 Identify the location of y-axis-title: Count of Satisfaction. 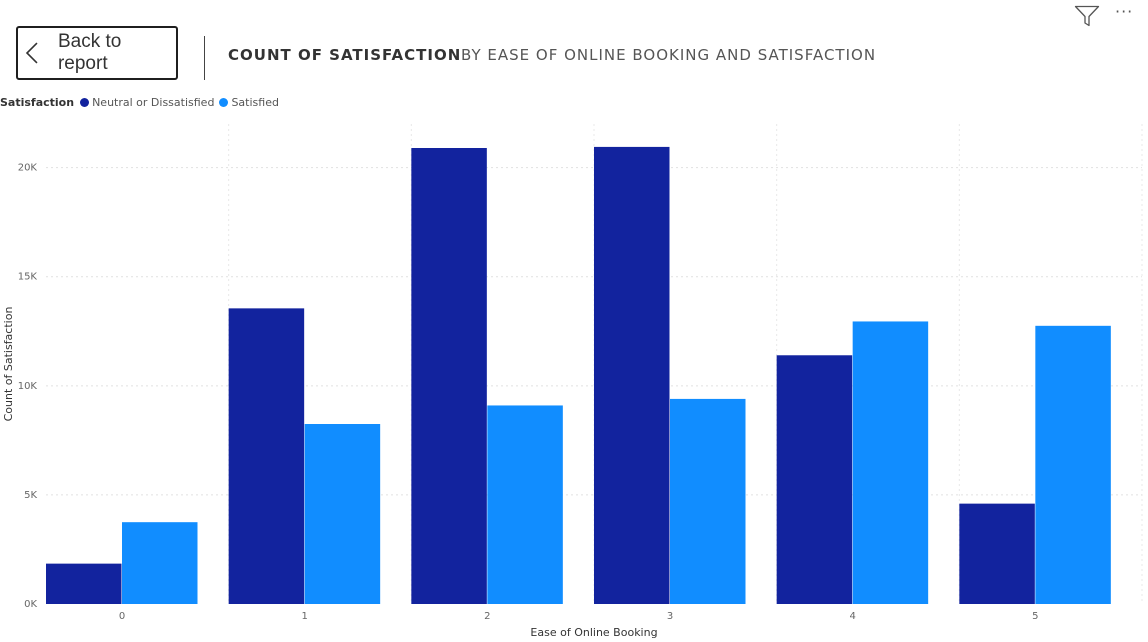
(8, 364).